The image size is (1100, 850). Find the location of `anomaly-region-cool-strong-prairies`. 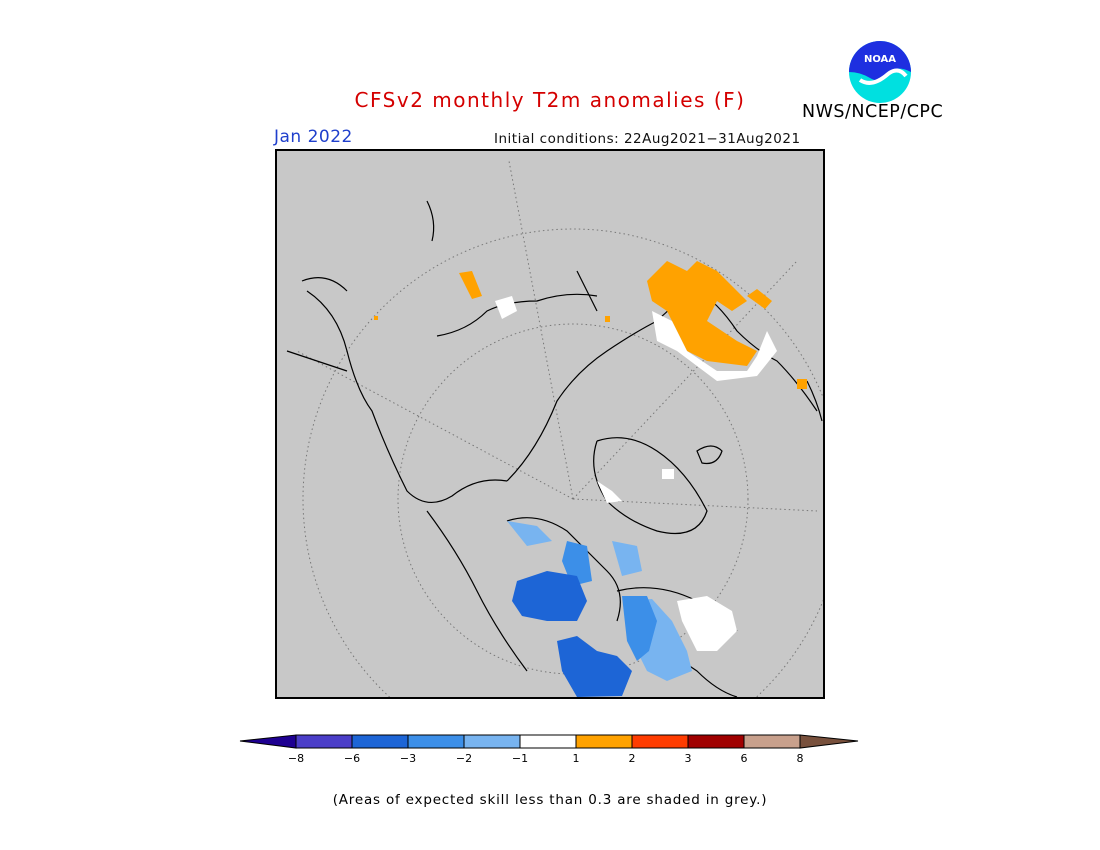

anomaly-region-cool-strong-prairies is located at coordinates (594, 666).